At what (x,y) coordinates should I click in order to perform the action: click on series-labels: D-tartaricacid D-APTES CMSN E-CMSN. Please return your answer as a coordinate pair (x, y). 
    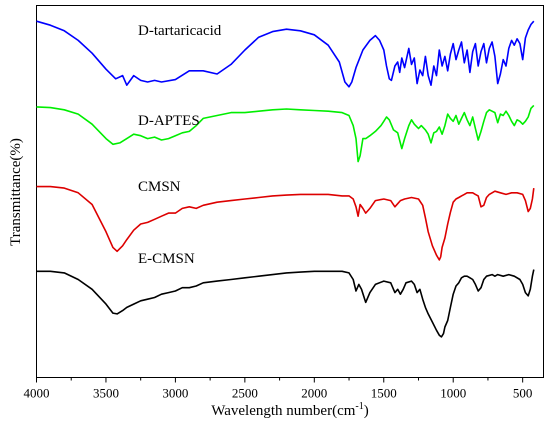
    Looking at the image, I should click on (180, 145).